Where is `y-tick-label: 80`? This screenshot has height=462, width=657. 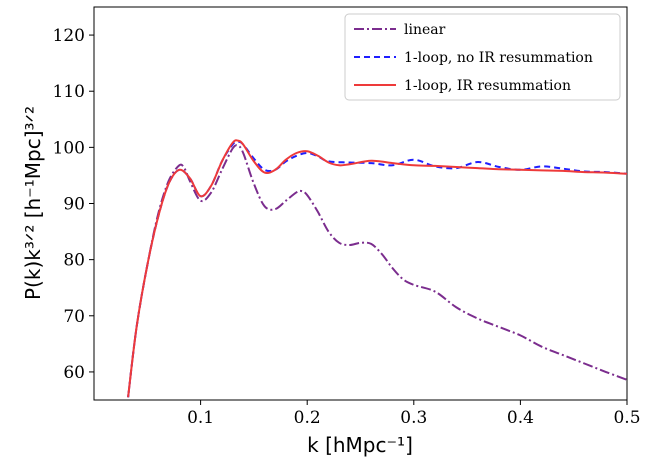
y-tick-label: 80 is located at coordinates (74, 261).